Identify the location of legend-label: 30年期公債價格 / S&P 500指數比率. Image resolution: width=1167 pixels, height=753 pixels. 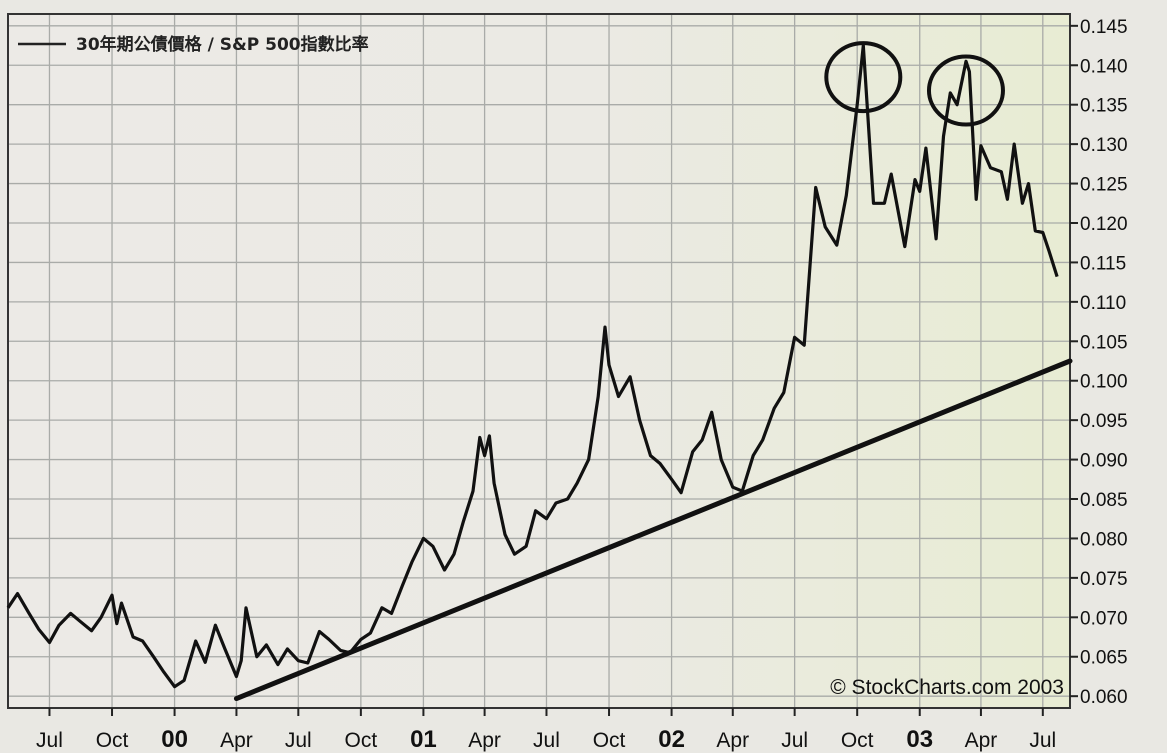
(222, 44).